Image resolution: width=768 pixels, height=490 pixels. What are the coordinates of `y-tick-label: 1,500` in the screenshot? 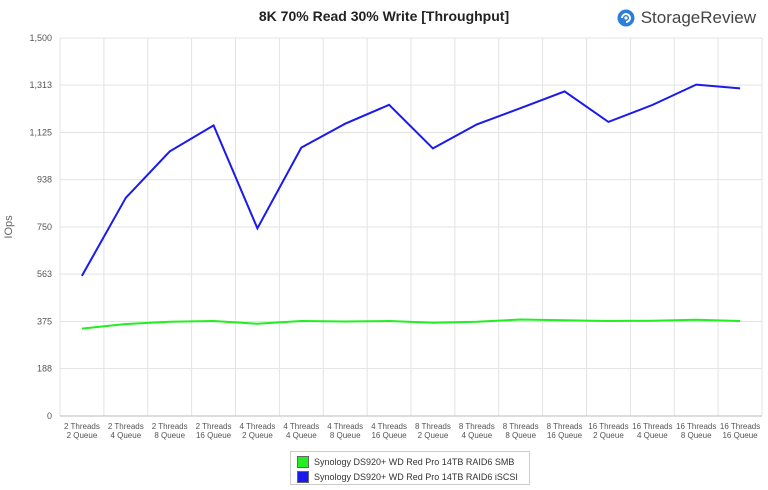 It's located at (40, 38).